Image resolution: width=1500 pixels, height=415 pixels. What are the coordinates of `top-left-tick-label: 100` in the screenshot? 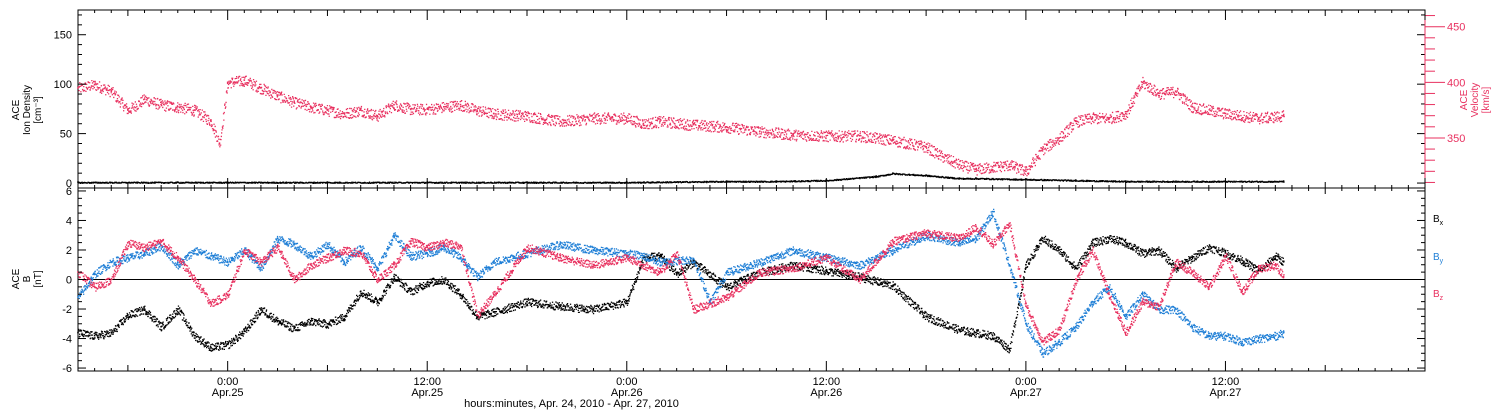 It's located at (63, 85).